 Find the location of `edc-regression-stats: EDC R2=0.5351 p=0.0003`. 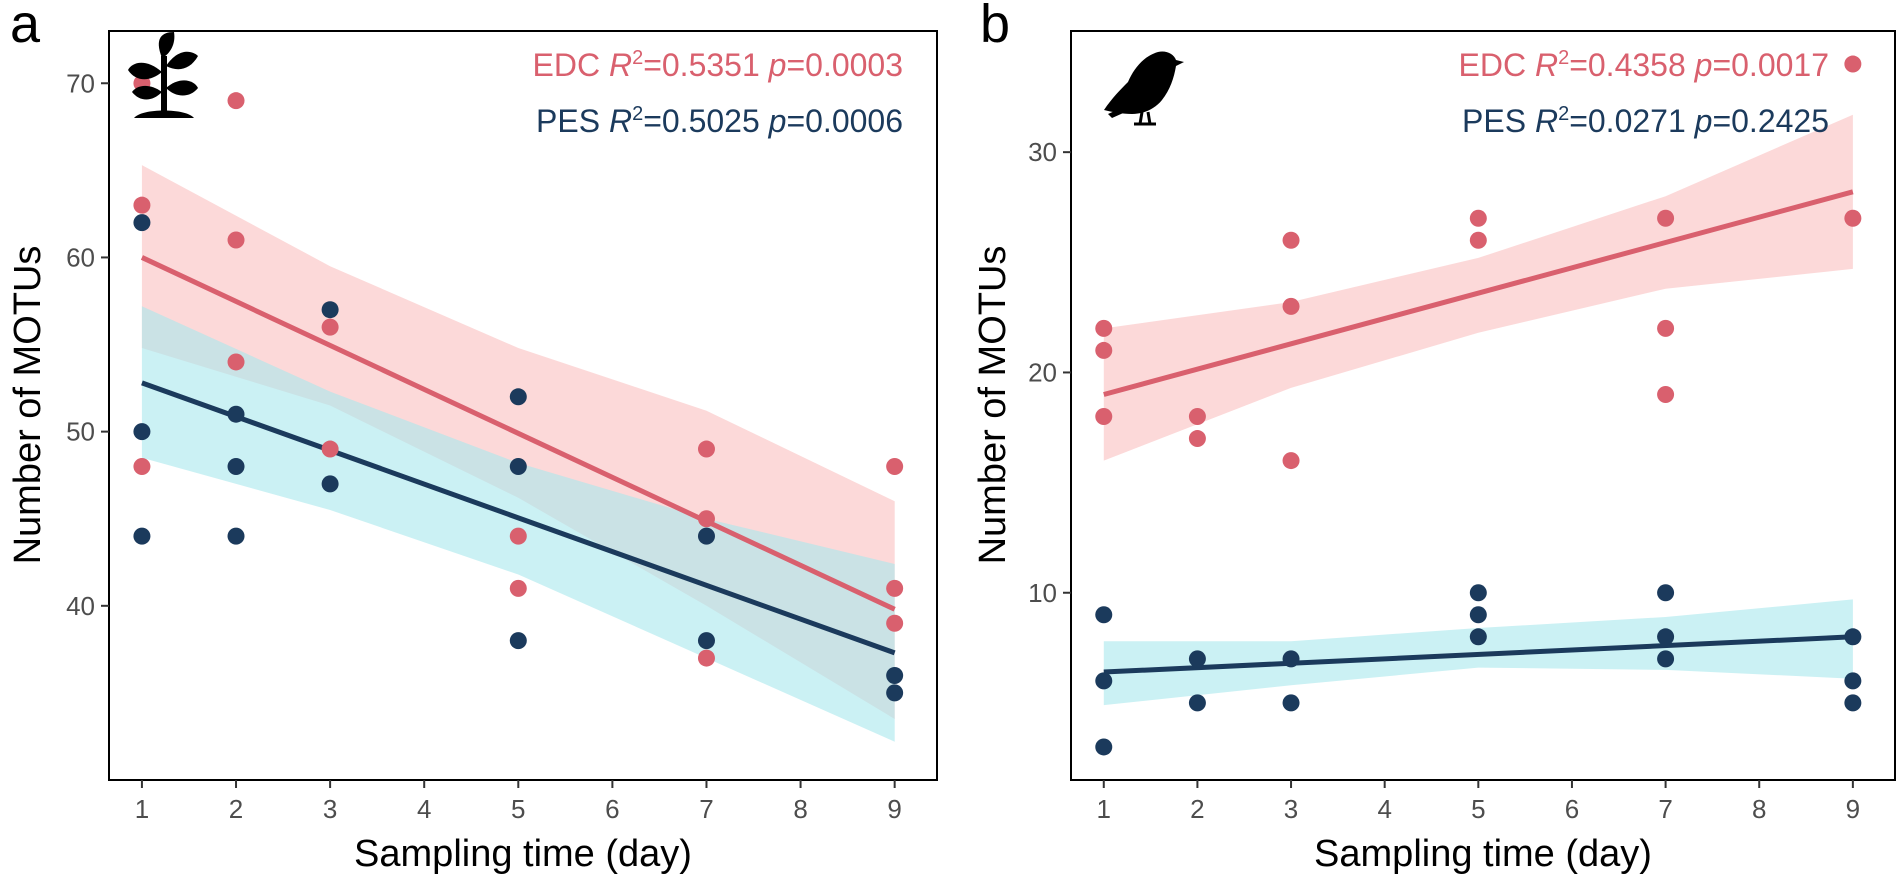

edc-regression-stats: EDC R2=0.5351 p=0.0003 is located at coordinates (718, 65).